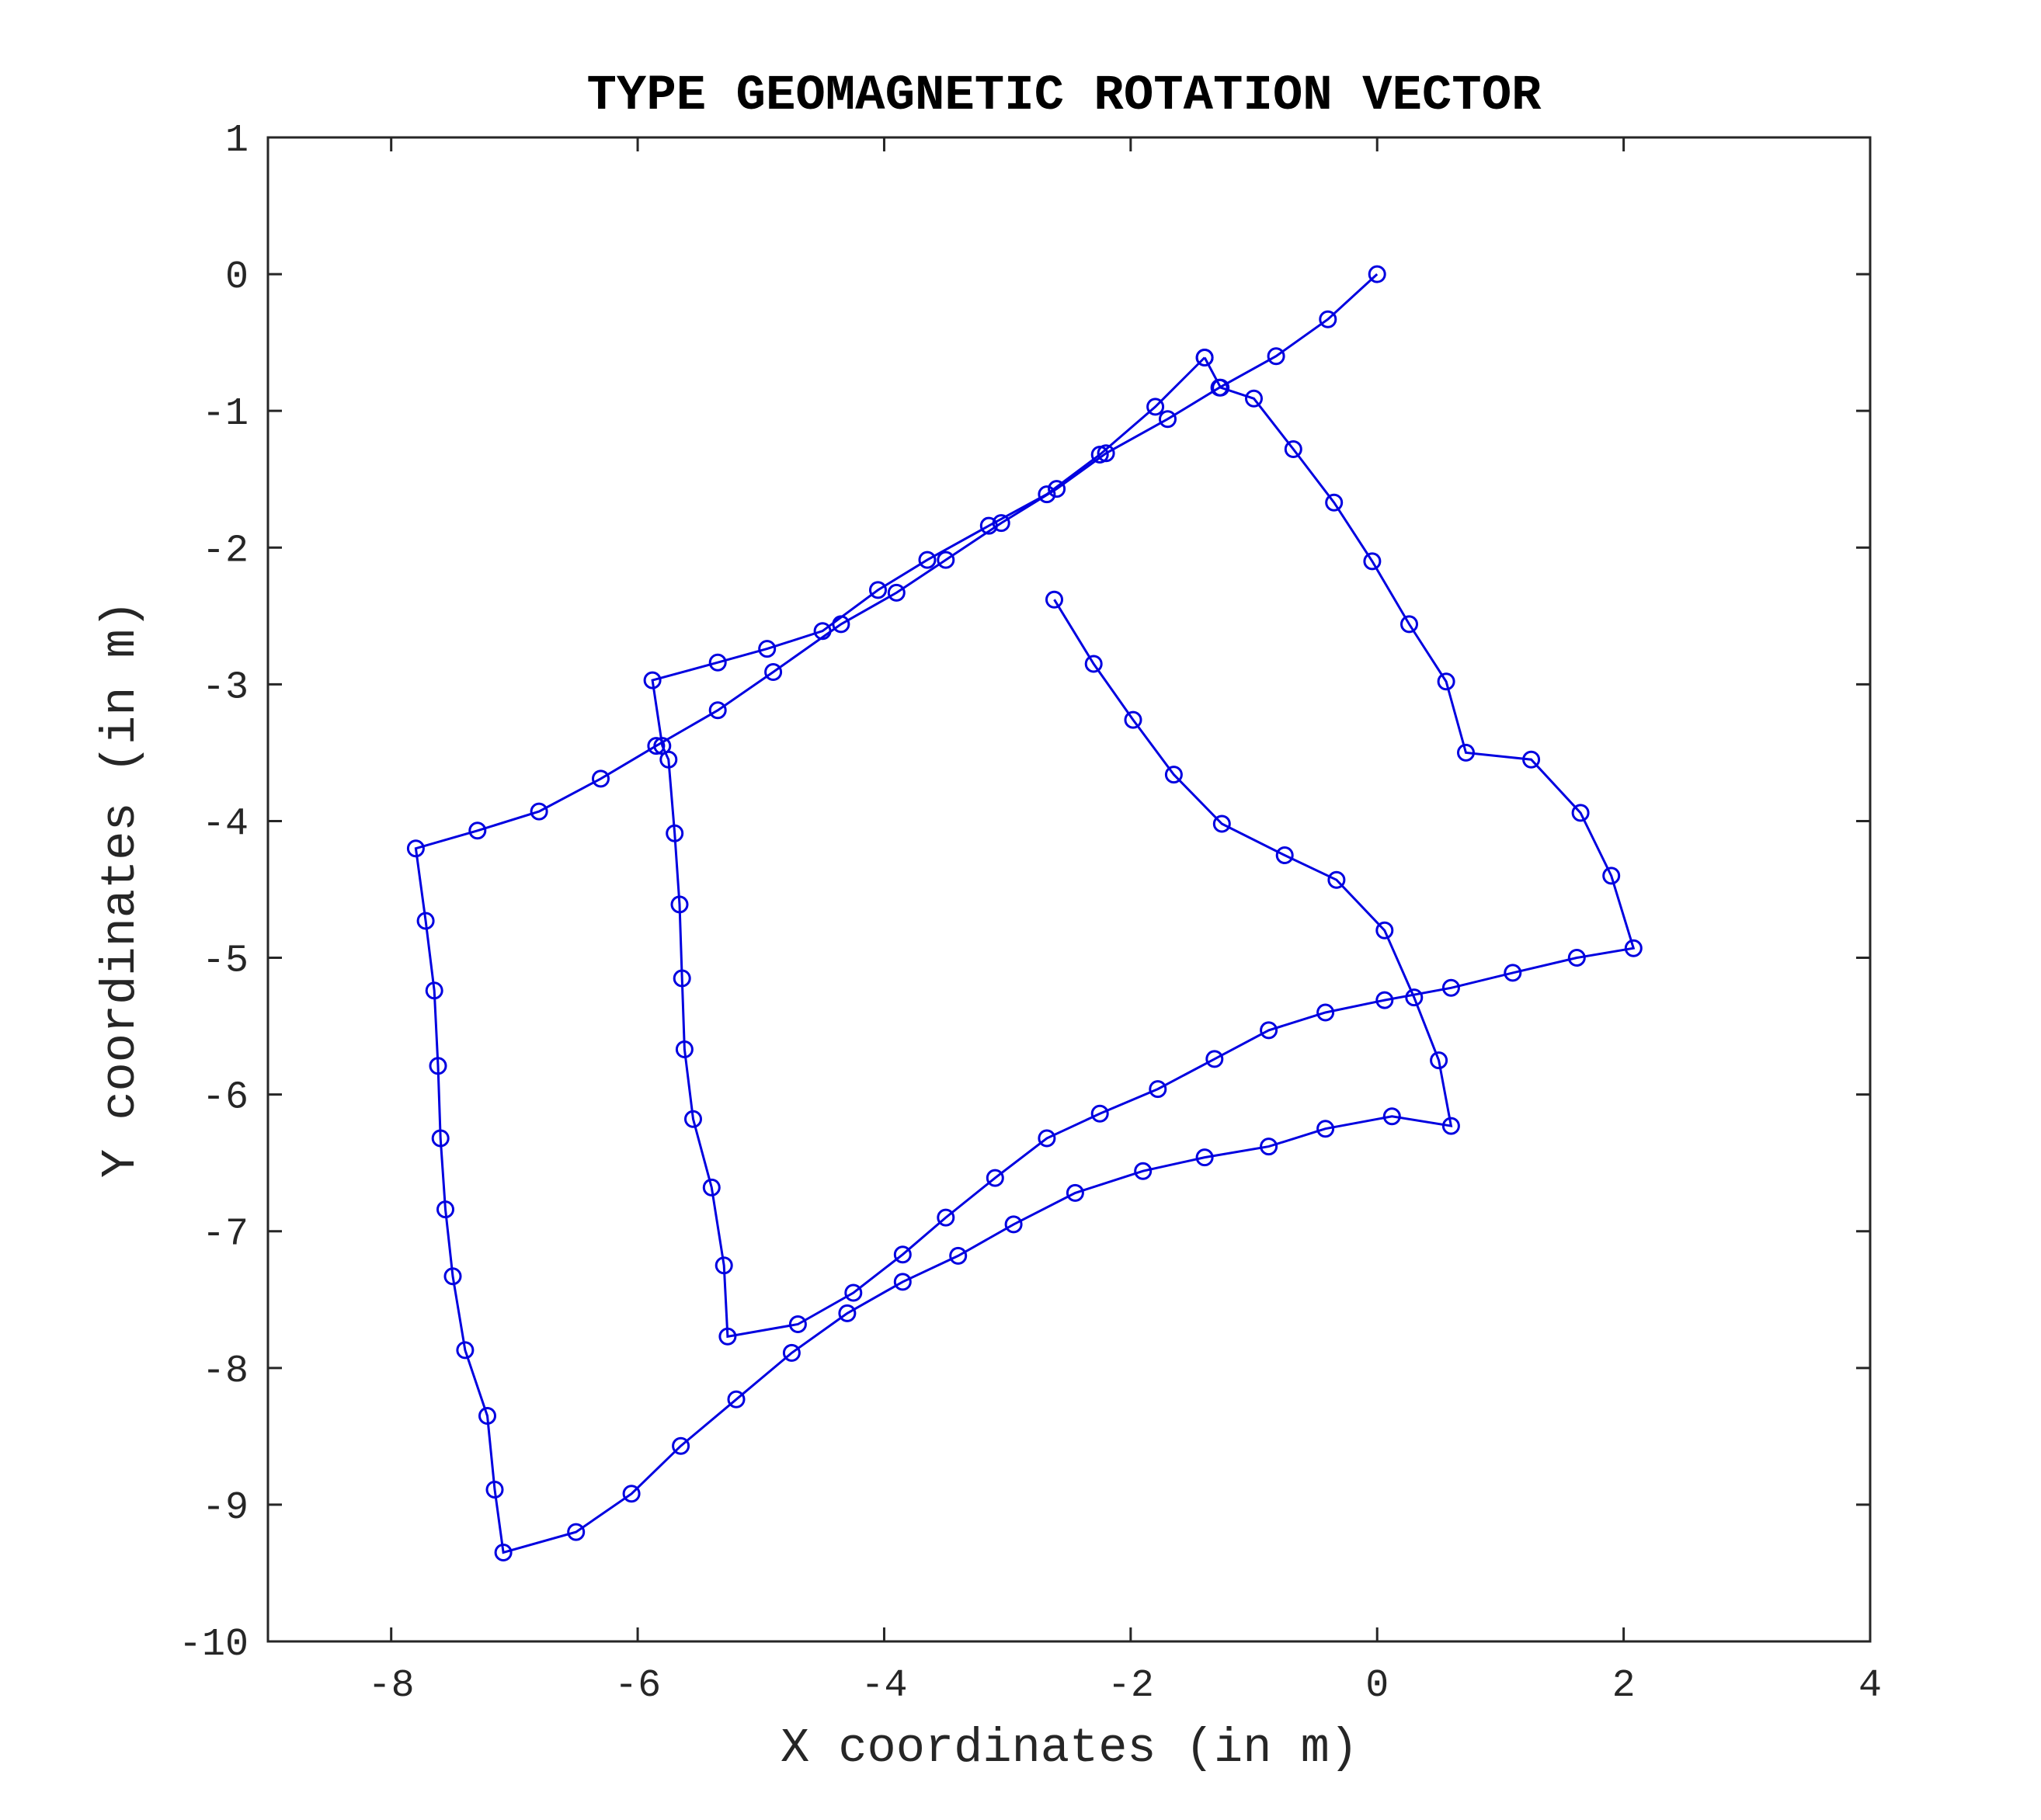 The image size is (2041, 1820). Describe the element at coordinates (225, 1508) in the screenshot. I see `y-tick-label: -9` at that location.